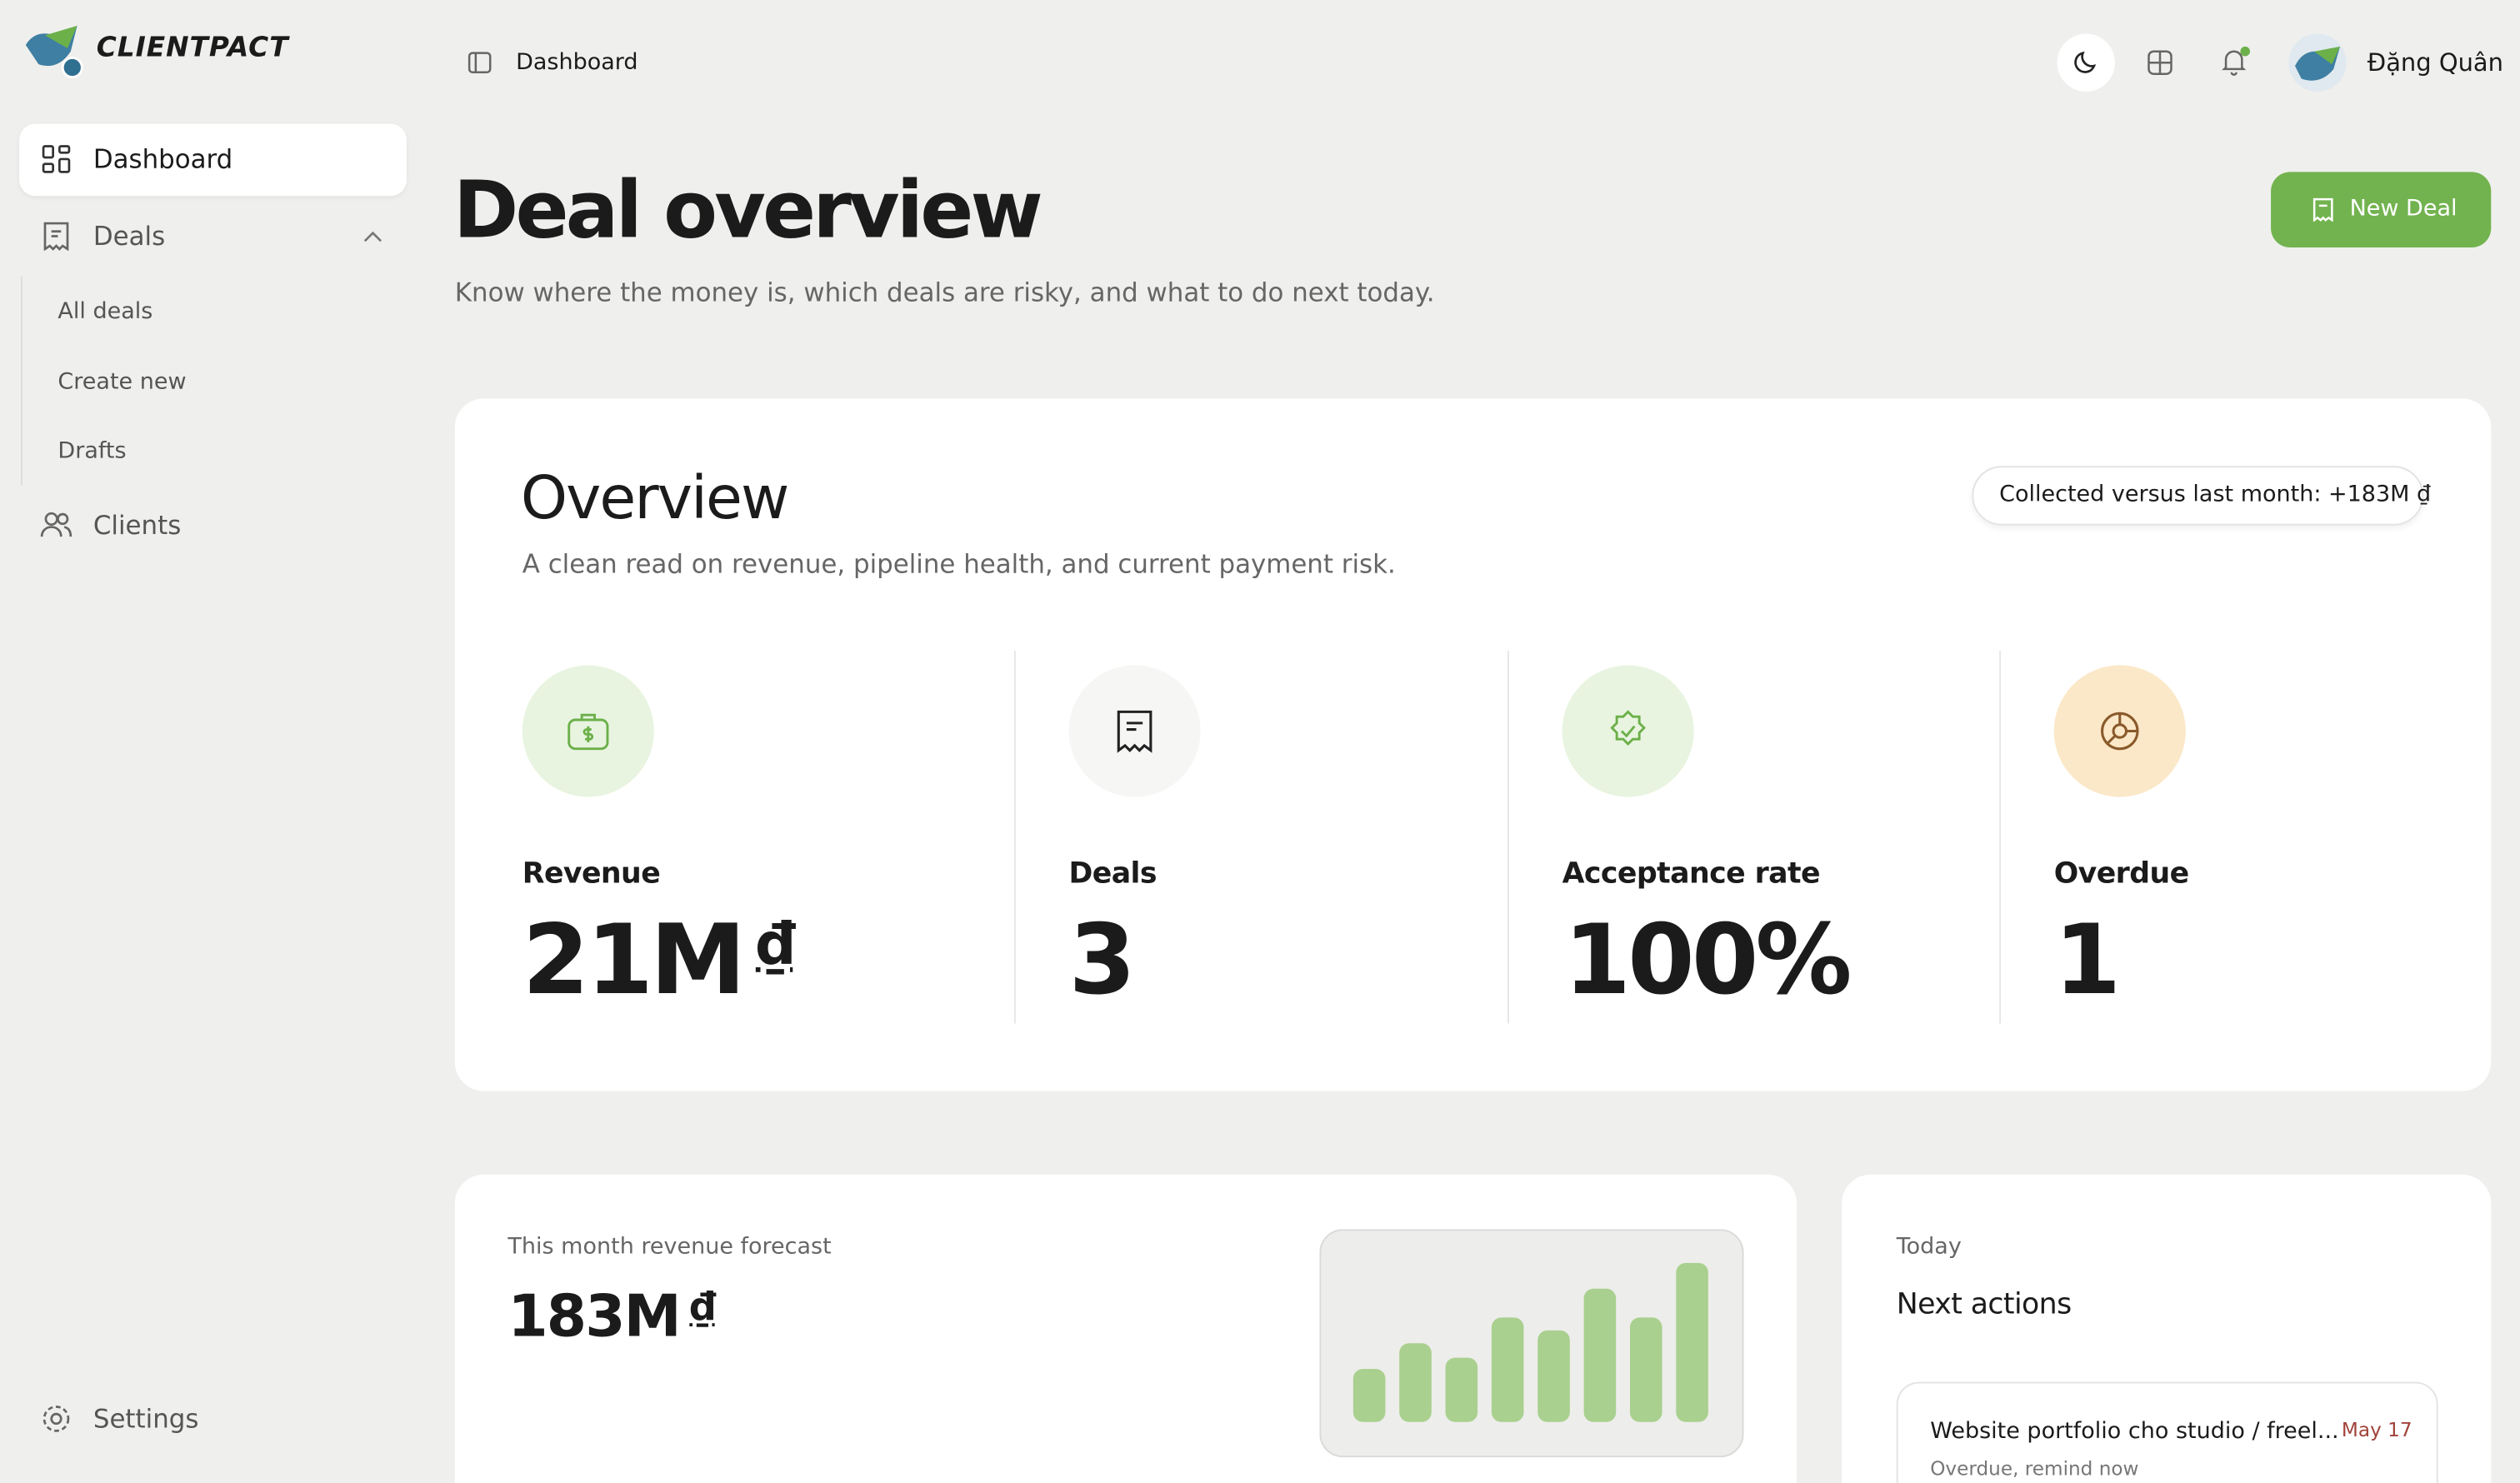  What do you see at coordinates (56, 159) in the screenshot?
I see `dashboard-icon` at bounding box center [56, 159].